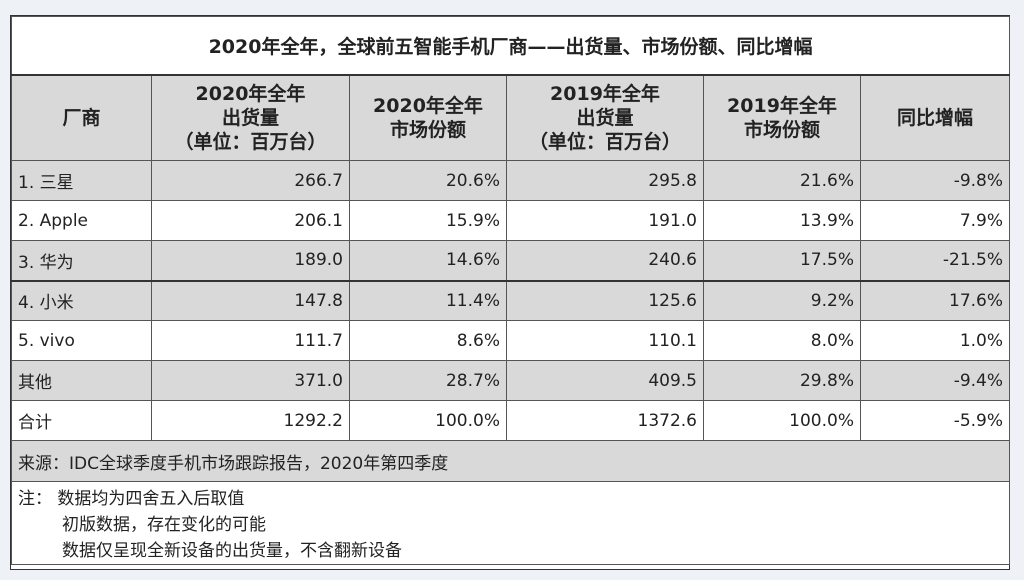 Image resolution: width=1024 pixels, height=580 pixels. Describe the element at coordinates (605, 180) in the screenshot. I see `value-cell: 295.8` at that location.